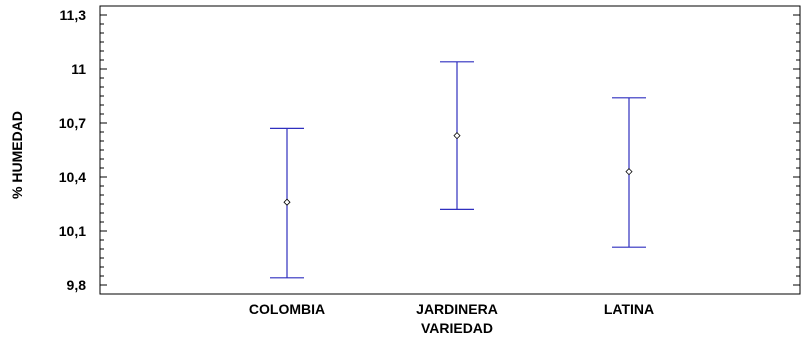 The width and height of the screenshot is (812, 341). Describe the element at coordinates (287, 309) in the screenshot. I see `x-tick-label: COLOMBIA` at that location.